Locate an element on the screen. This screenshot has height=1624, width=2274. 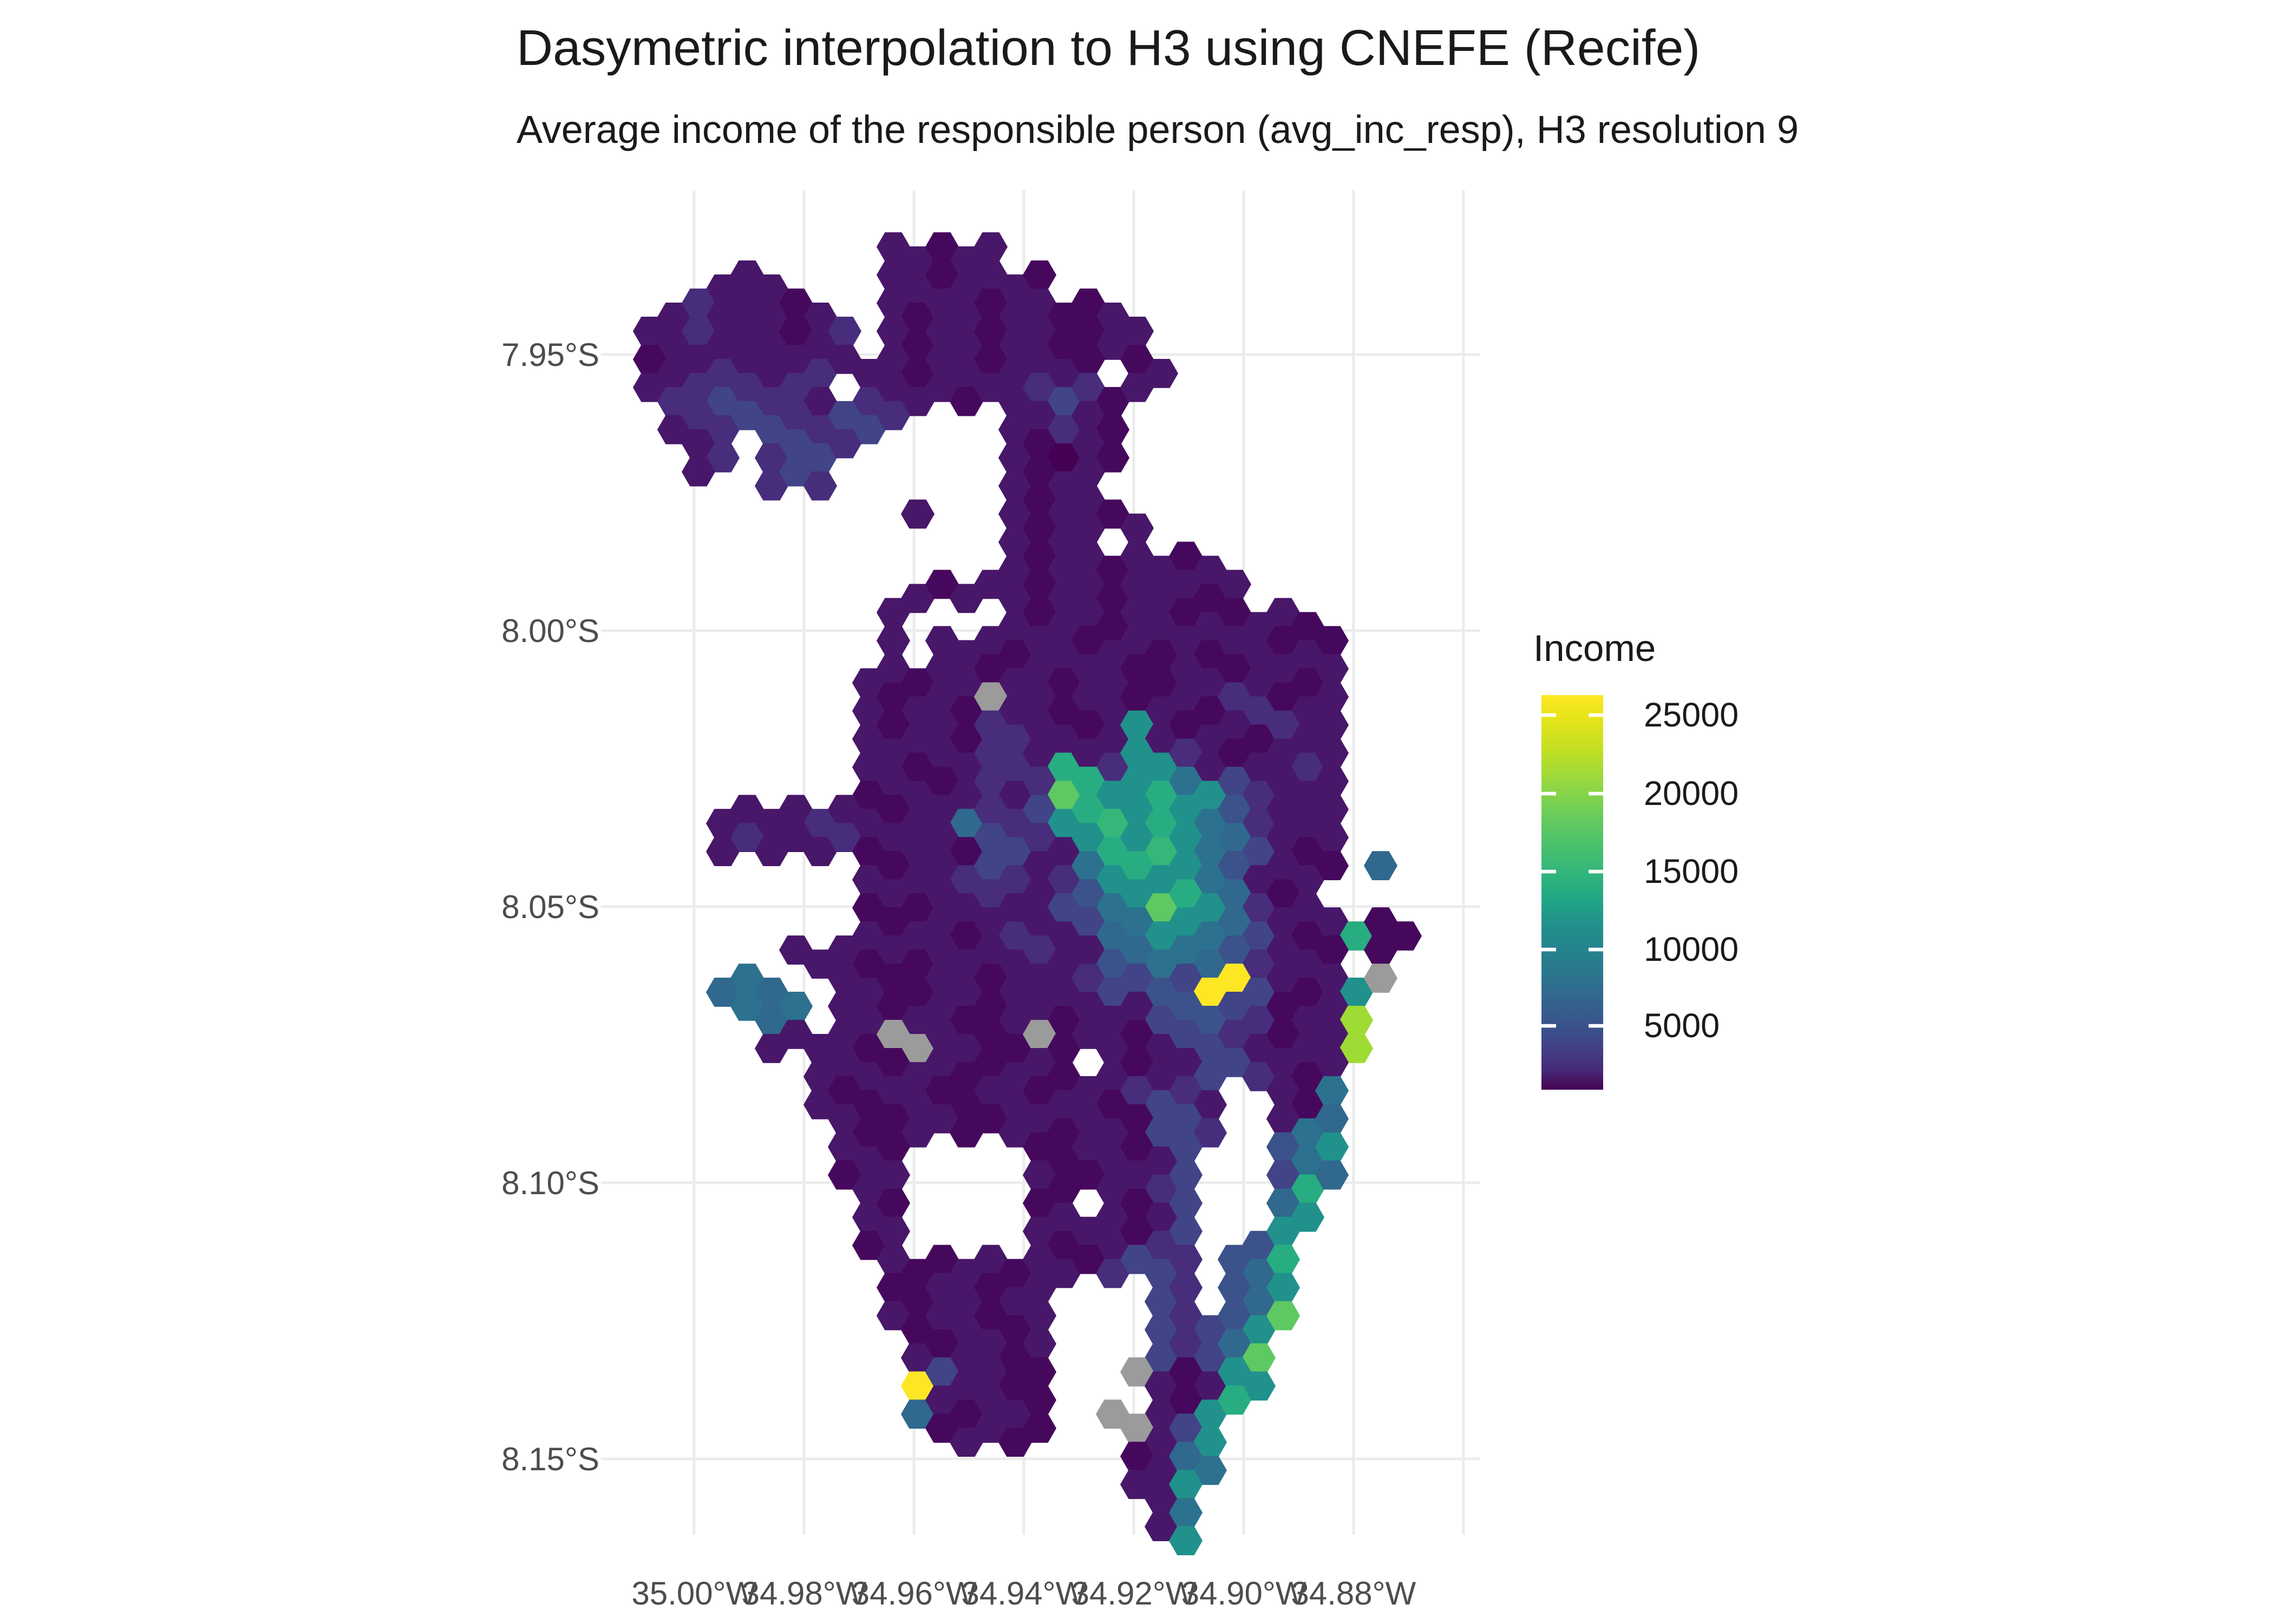
colorbar-ticks is located at coordinates (1572, 871).